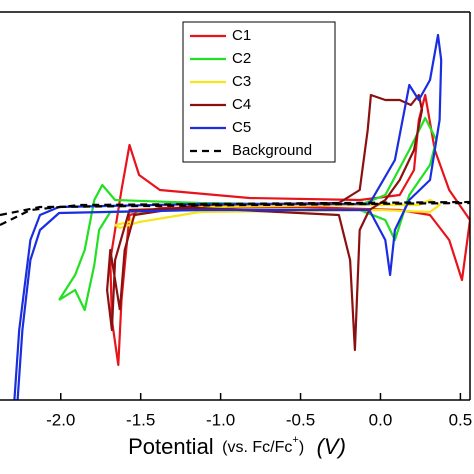 The width and height of the screenshot is (474, 474). What do you see at coordinates (241, 81) in the screenshot?
I see `legend-label: C3` at bounding box center [241, 81].